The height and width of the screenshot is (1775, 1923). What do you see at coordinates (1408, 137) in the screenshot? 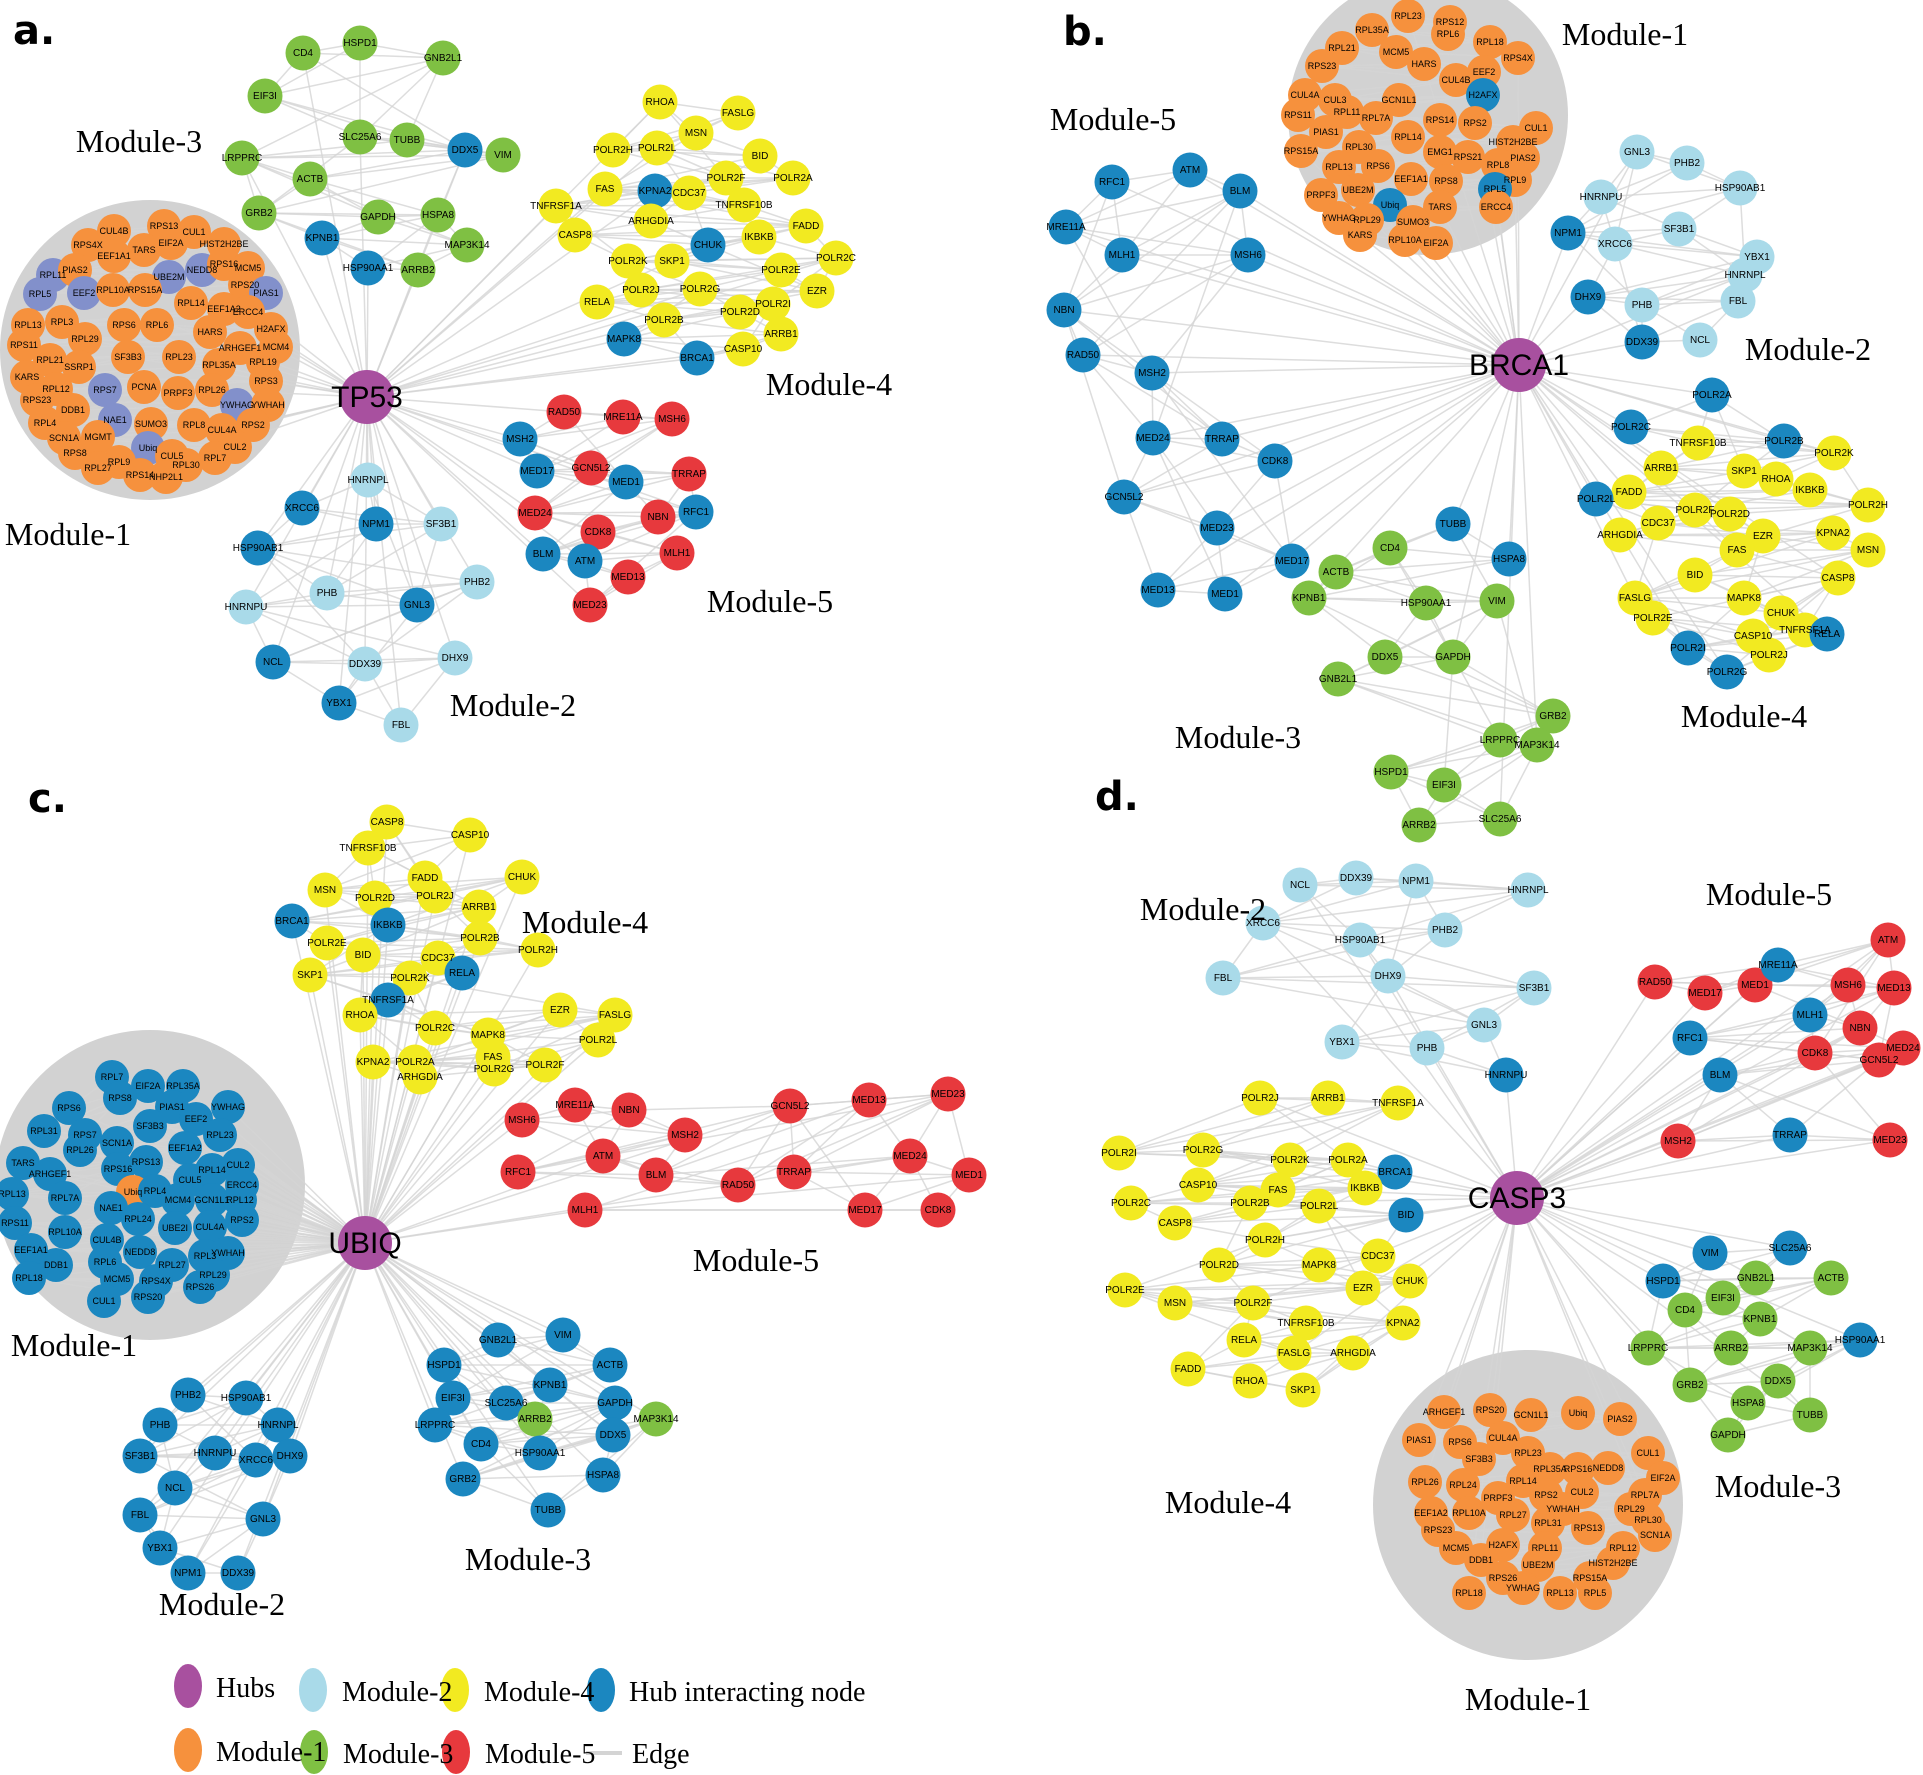
I see `node-label: RPL14` at bounding box center [1408, 137].